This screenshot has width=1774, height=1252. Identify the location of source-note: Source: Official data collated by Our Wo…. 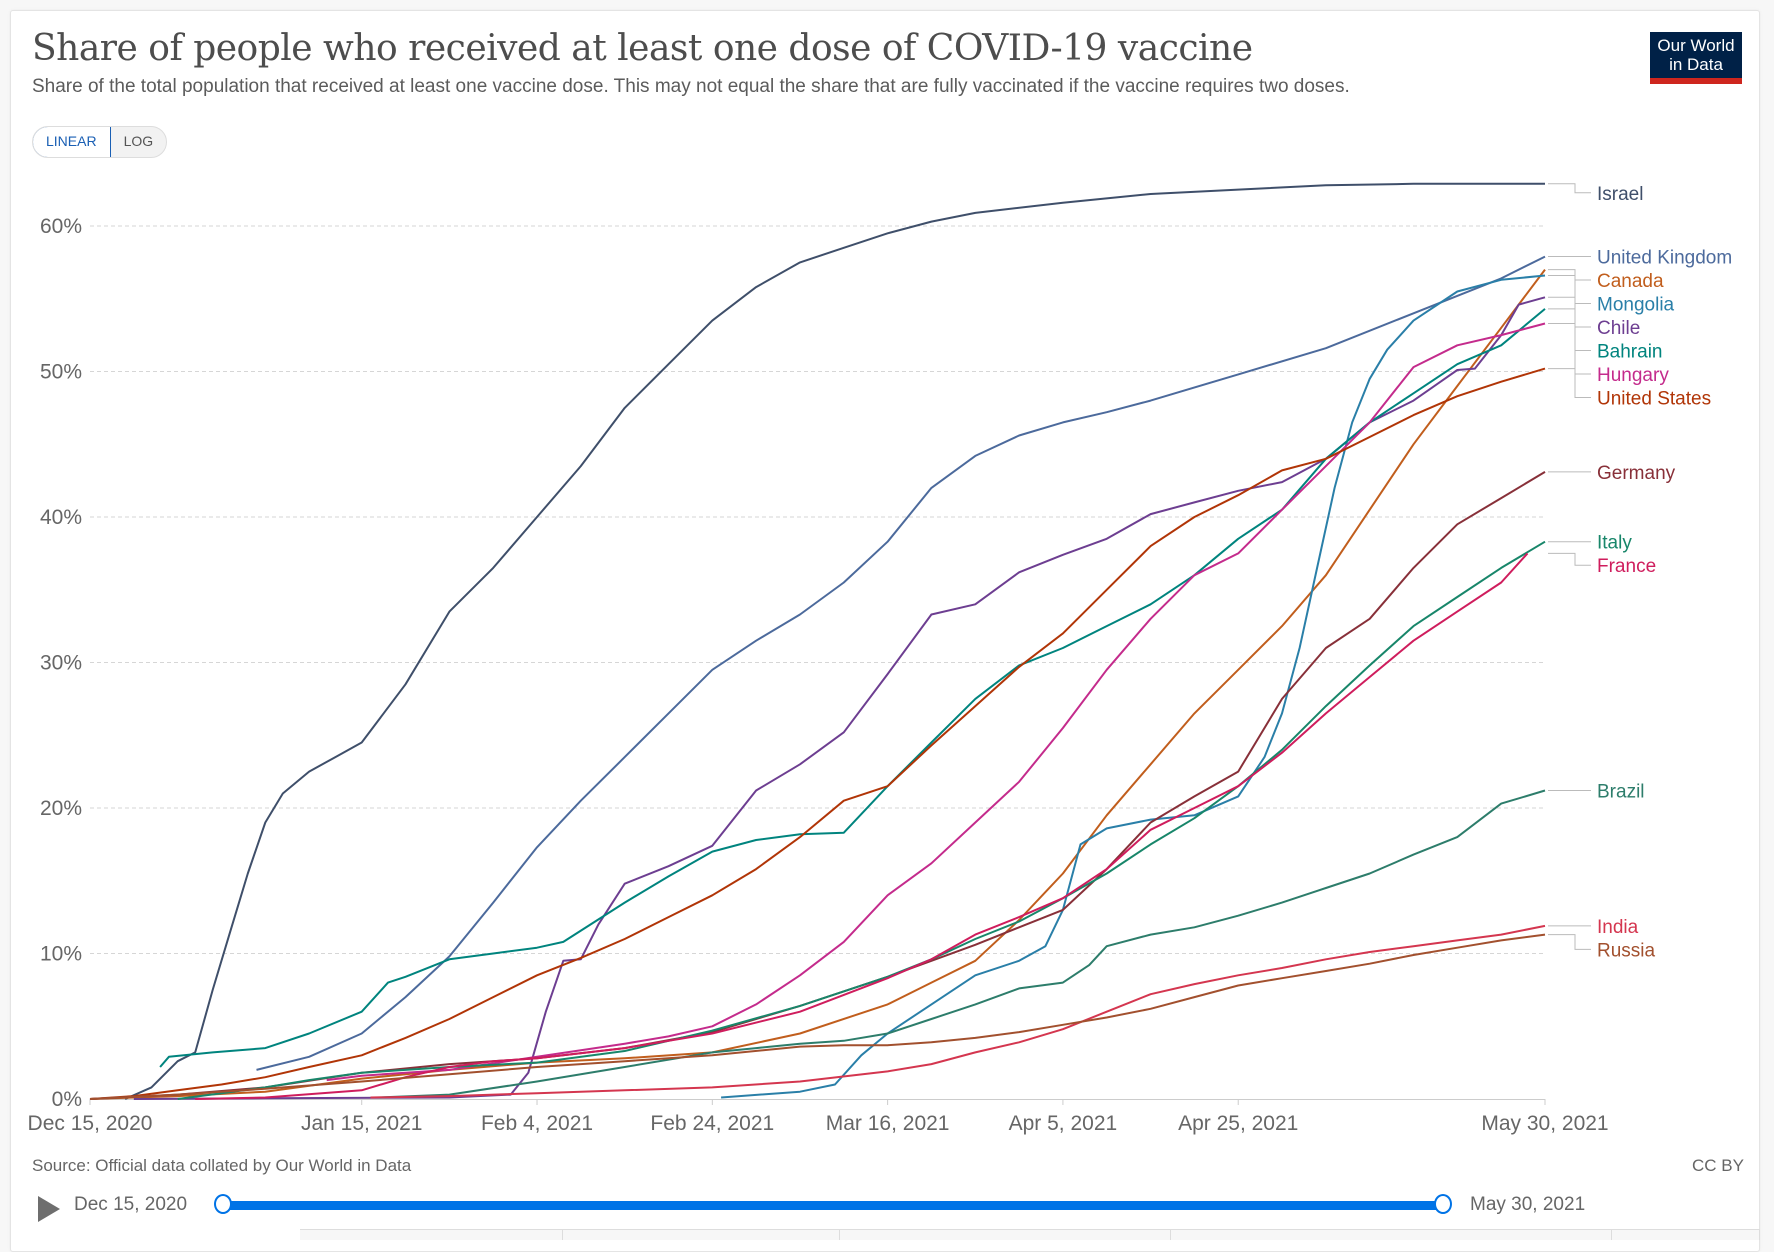
(222, 1165).